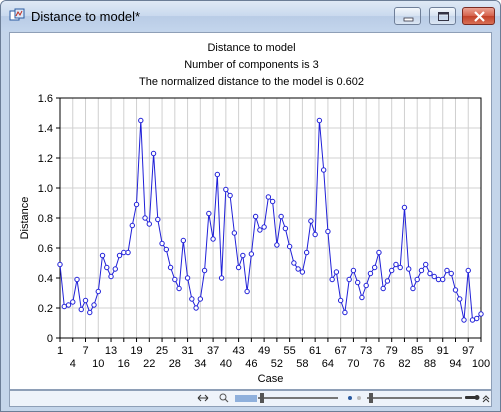 The image size is (501, 412). What do you see at coordinates (203, 398) in the screenshot?
I see `pan-icon` at bounding box center [203, 398].